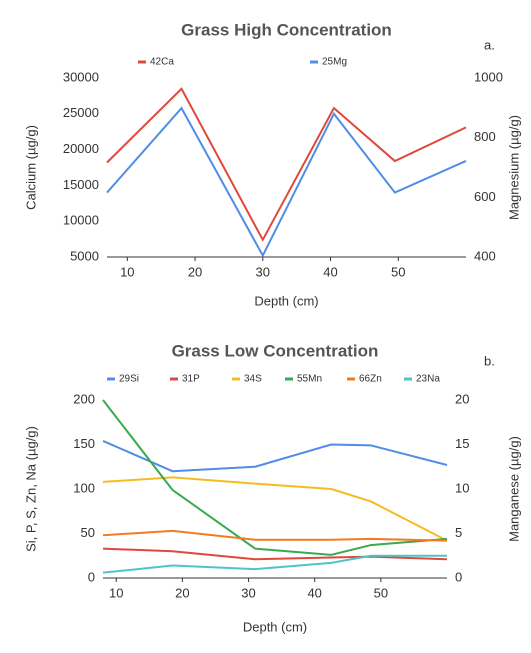 The width and height of the screenshot is (531, 653). I want to click on legend-label: 34S, so click(253, 379).